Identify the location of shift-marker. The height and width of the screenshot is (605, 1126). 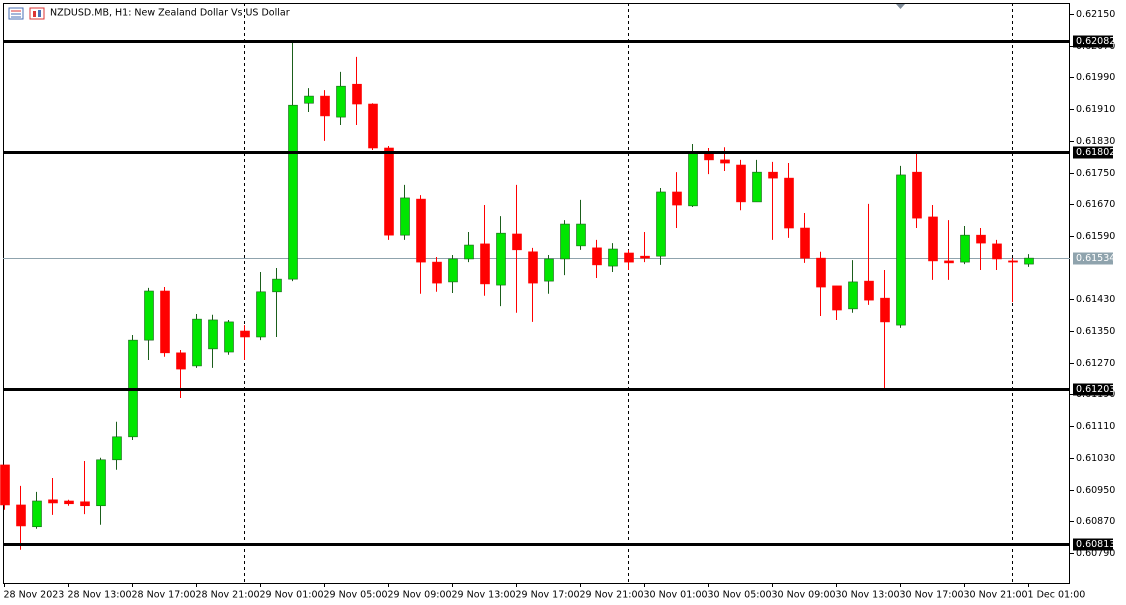
(900, 6).